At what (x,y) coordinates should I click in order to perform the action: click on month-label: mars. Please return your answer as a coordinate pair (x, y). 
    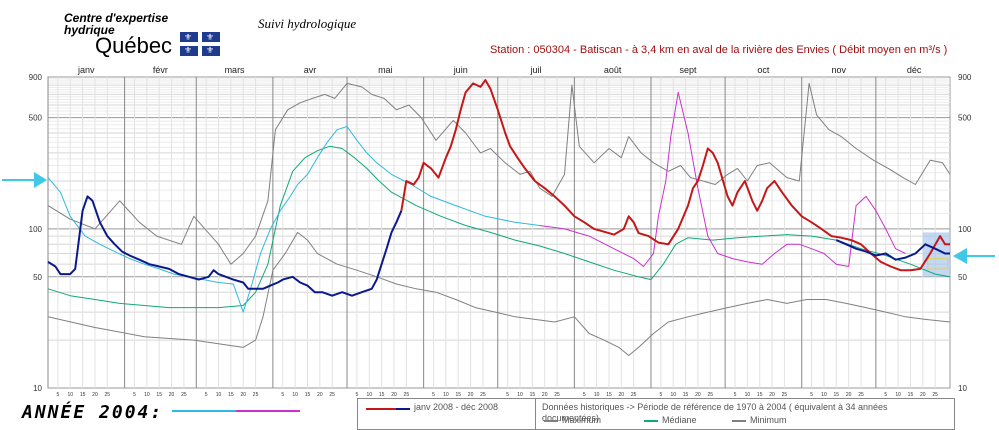
    Looking at the image, I should click on (235, 70).